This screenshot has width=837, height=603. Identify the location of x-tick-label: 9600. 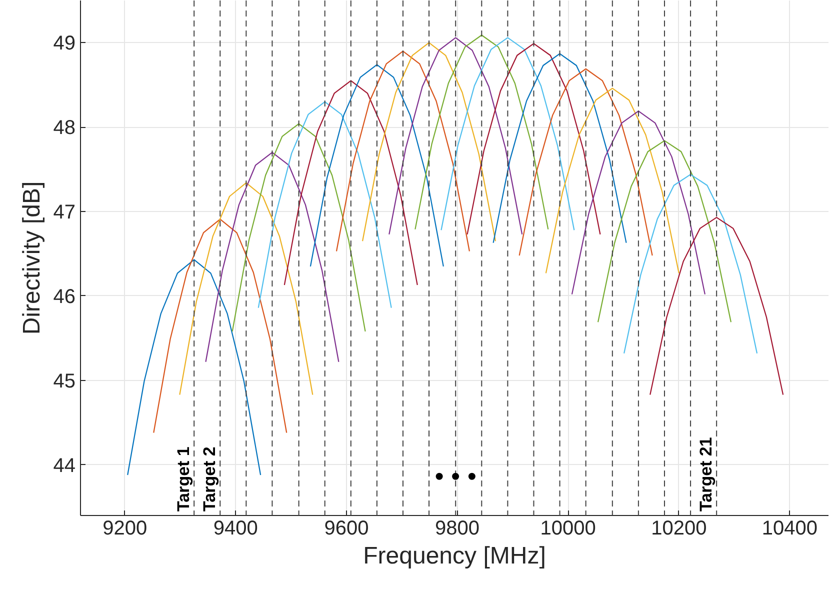
(346, 529).